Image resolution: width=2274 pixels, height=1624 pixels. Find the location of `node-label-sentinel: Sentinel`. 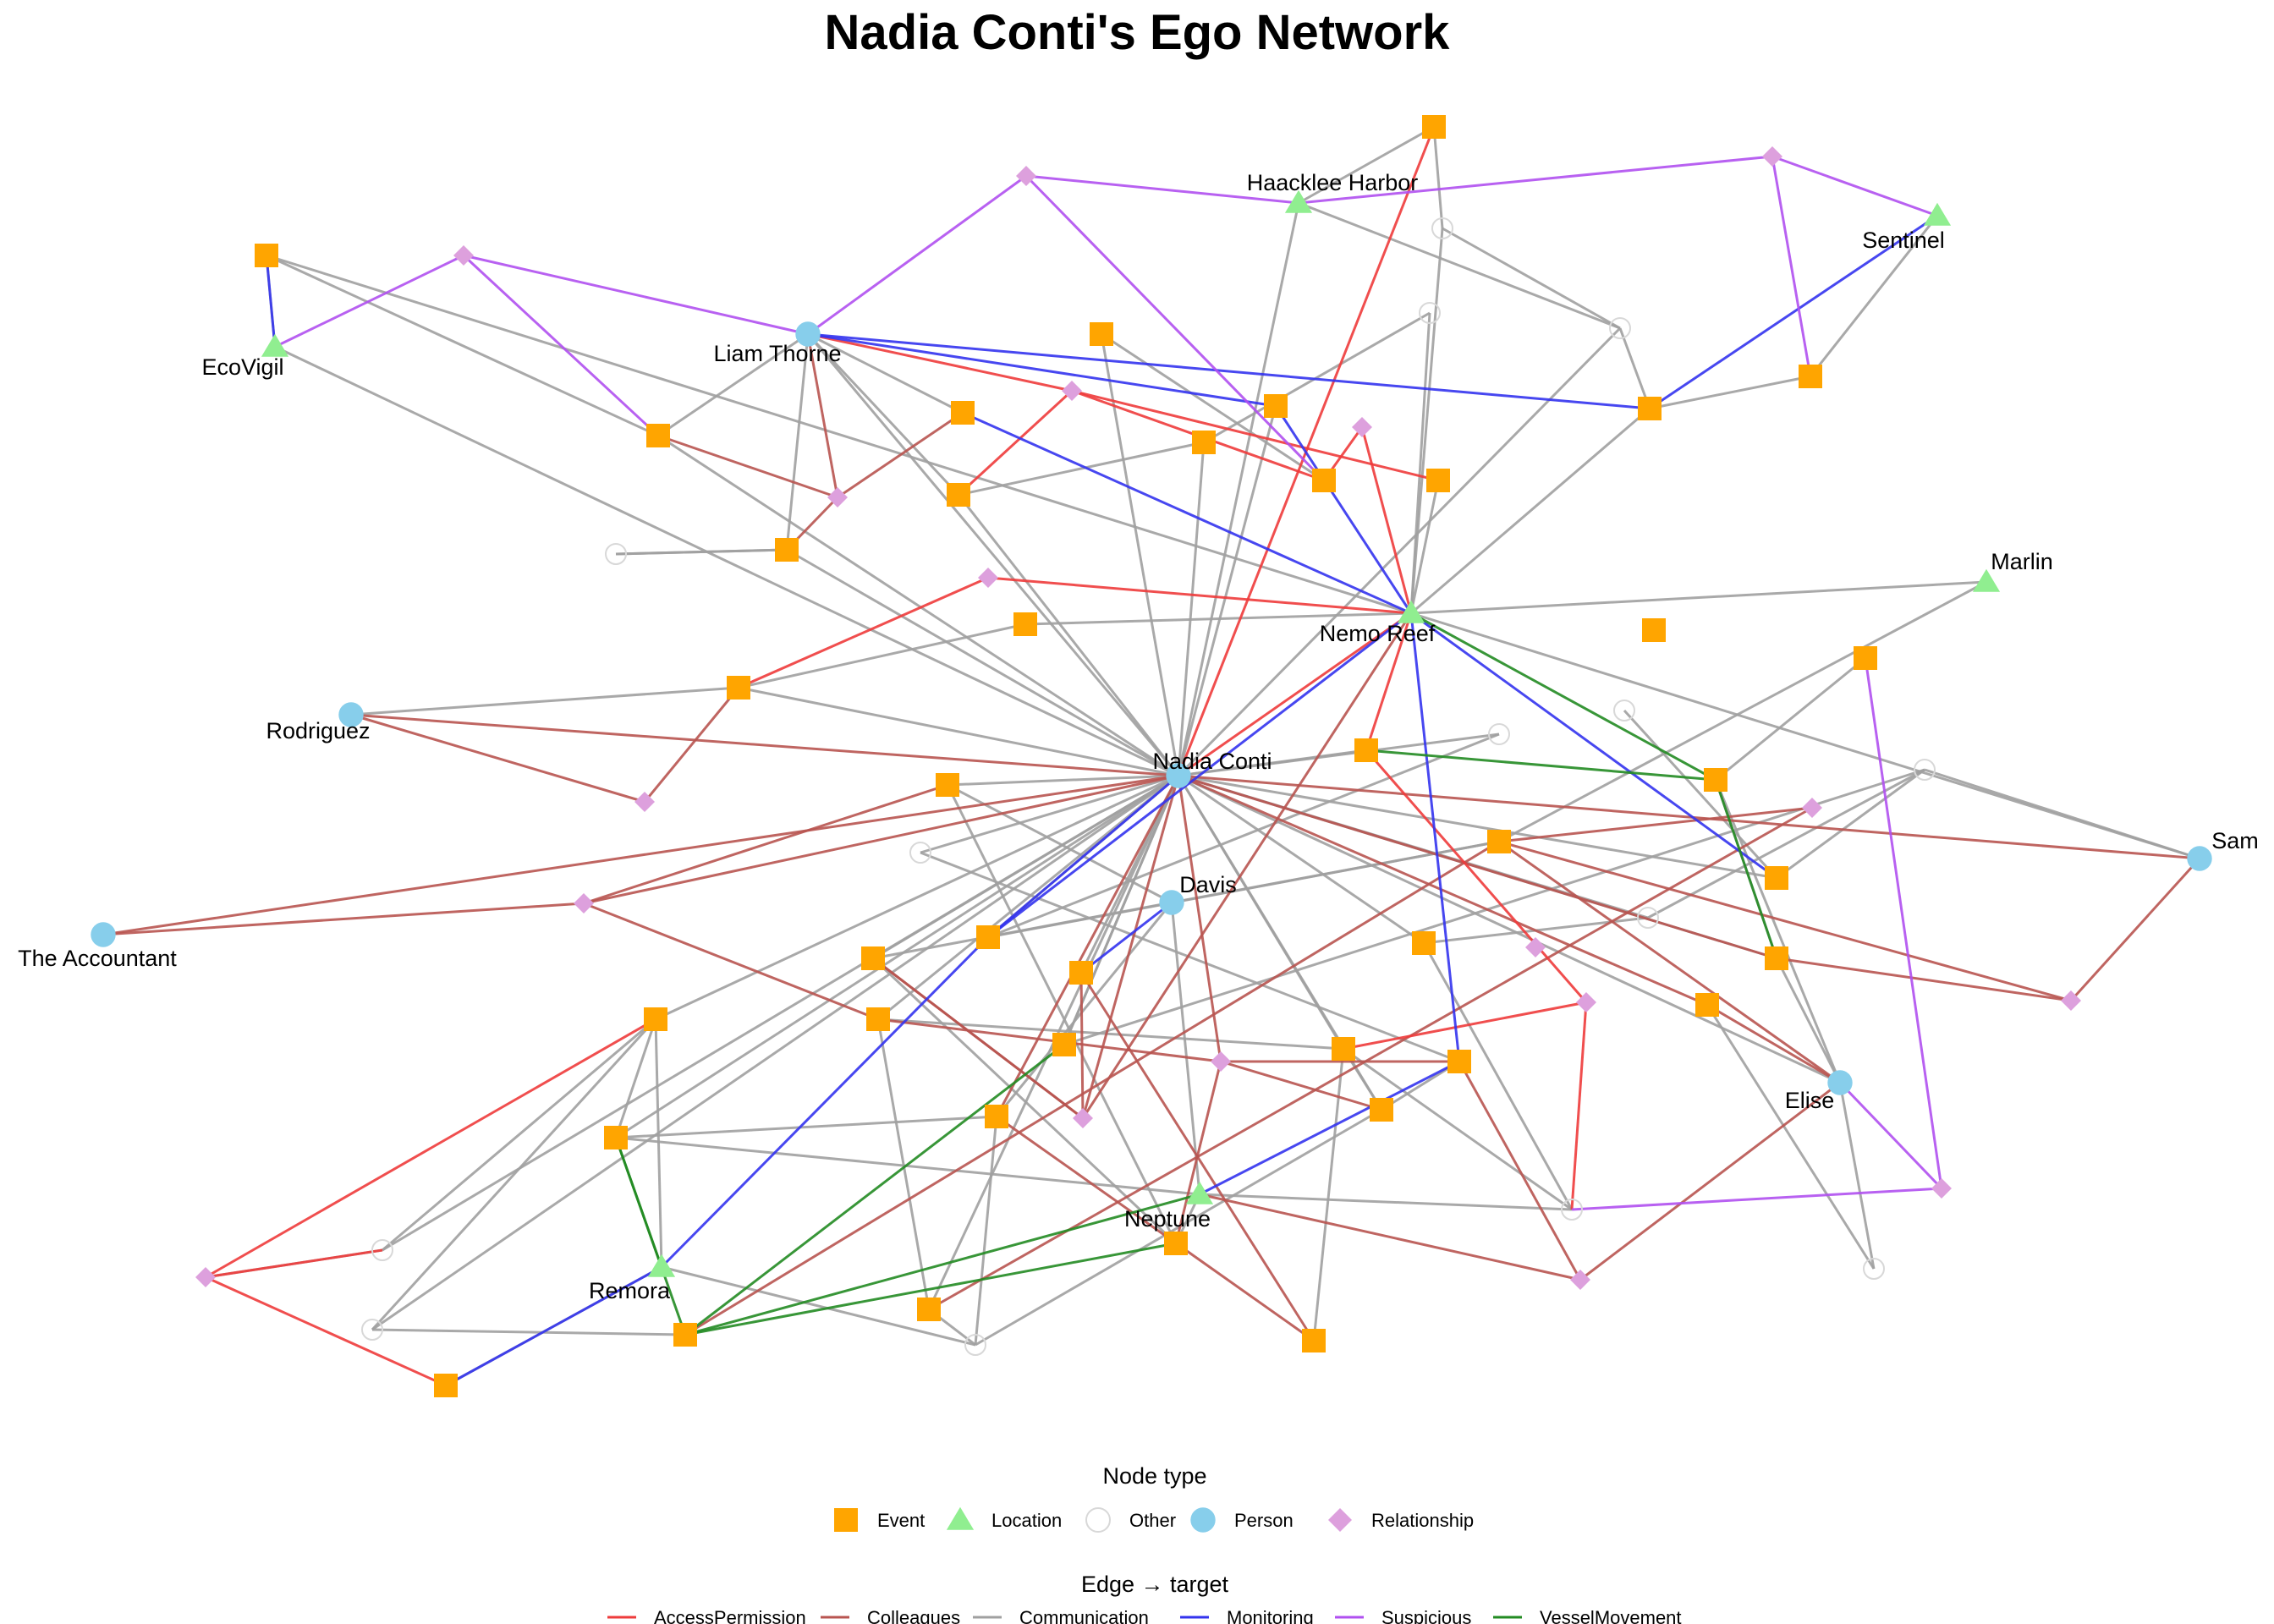

node-label-sentinel: Sentinel is located at coordinates (1903, 241).